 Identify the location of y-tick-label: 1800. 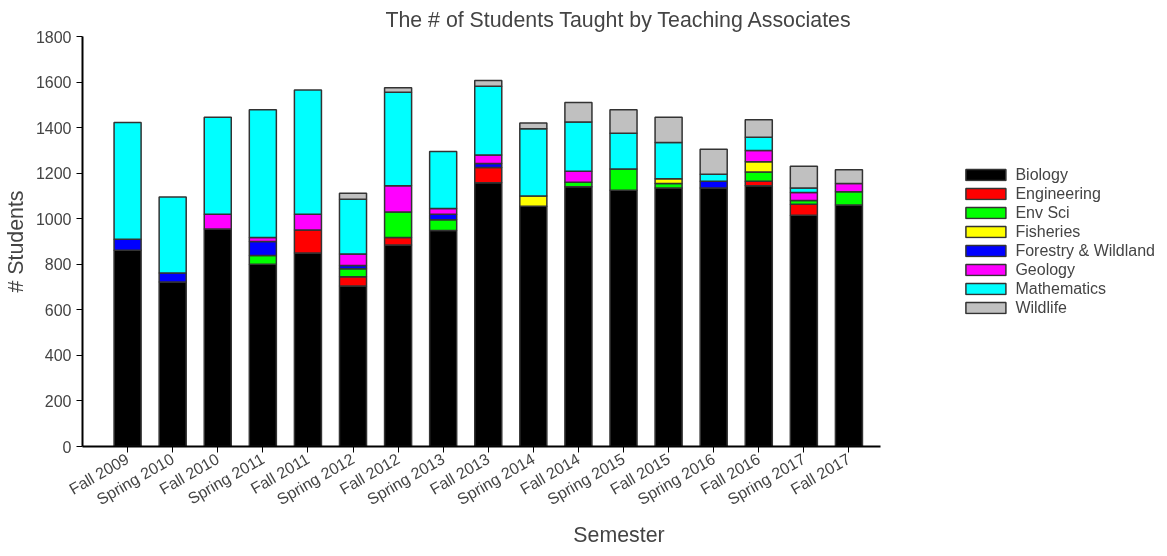
(53, 37).